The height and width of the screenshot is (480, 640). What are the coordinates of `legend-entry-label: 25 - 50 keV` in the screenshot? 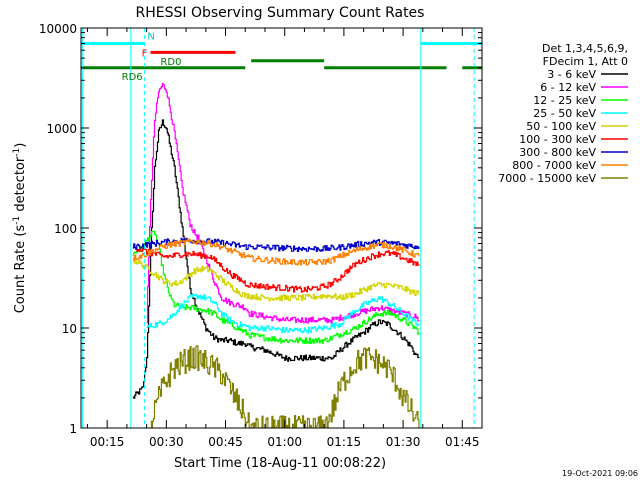 It's located at (564, 113).